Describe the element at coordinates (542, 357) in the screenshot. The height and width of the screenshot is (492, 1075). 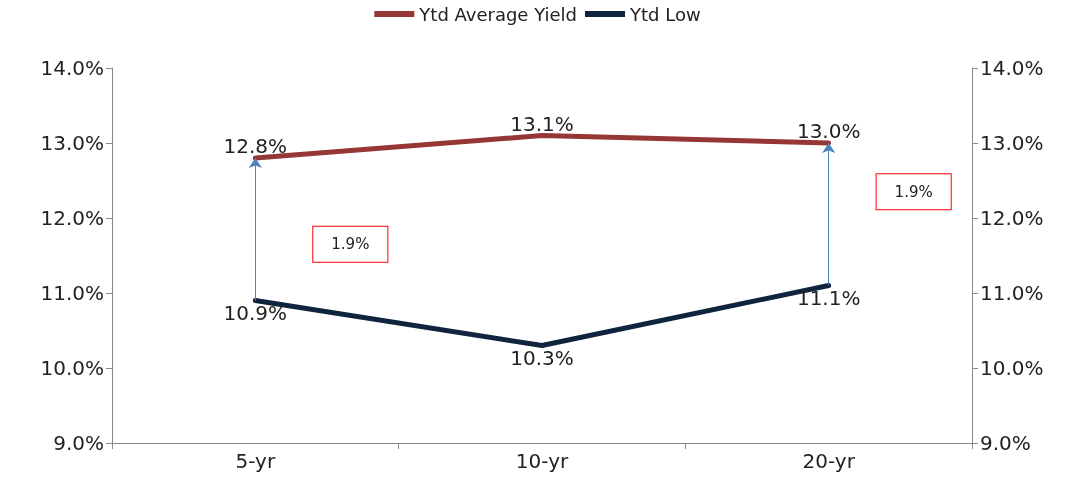
I see `data-label: 10.3%` at that location.